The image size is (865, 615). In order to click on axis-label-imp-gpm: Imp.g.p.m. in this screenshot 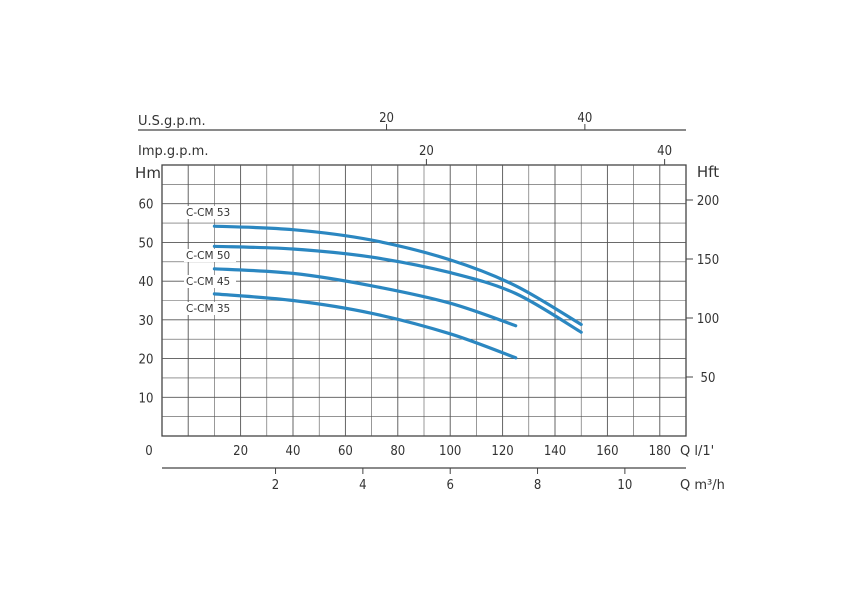, I will do `click(173, 151)`.